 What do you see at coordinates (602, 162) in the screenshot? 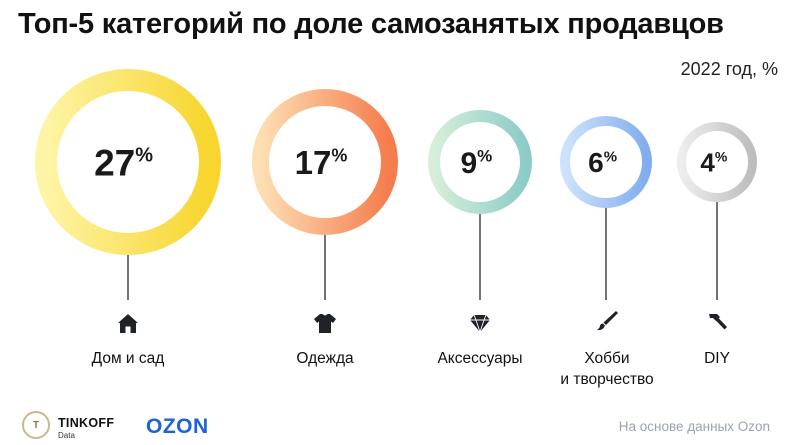
I see `value-label: 6%` at bounding box center [602, 162].